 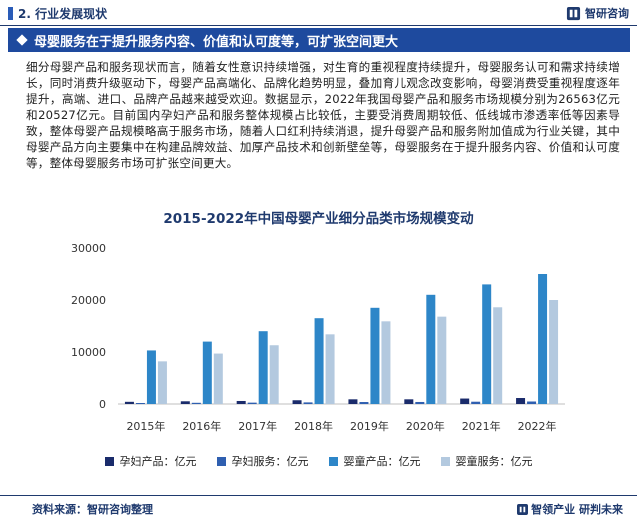 I want to click on bar-4-2017年, so click(x=274, y=374).